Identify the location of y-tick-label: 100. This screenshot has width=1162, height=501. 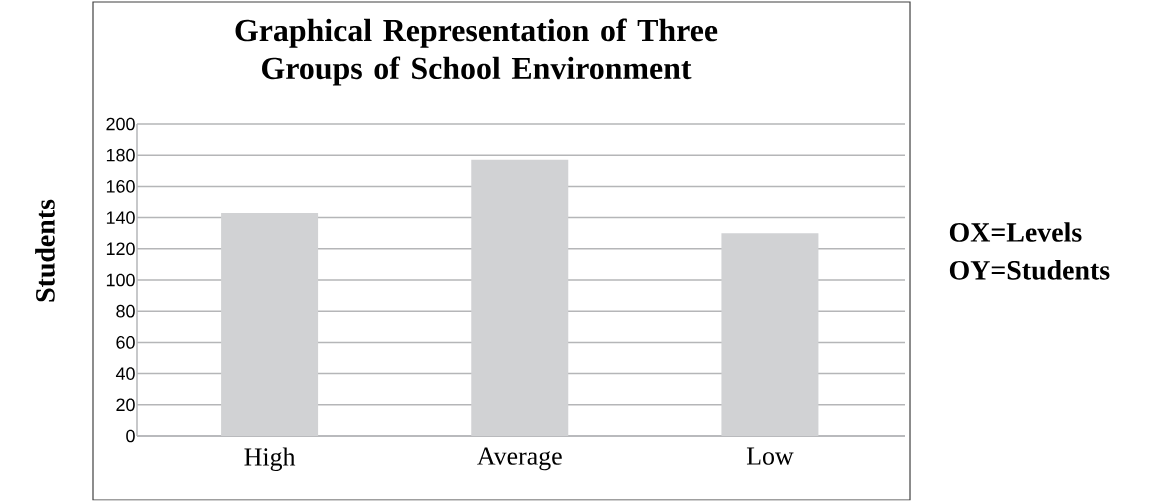
(120, 280).